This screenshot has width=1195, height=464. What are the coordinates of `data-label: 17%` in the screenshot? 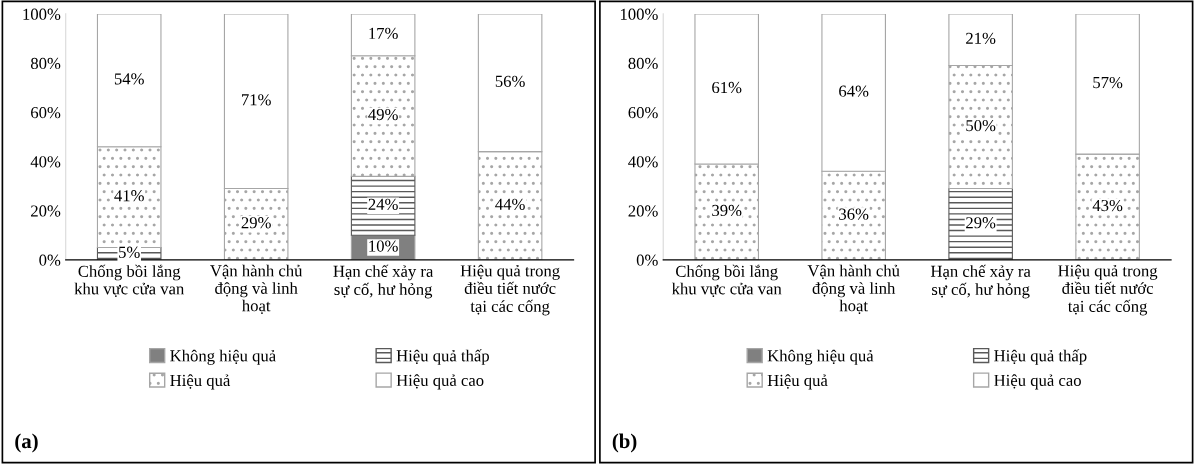 It's located at (383, 33).